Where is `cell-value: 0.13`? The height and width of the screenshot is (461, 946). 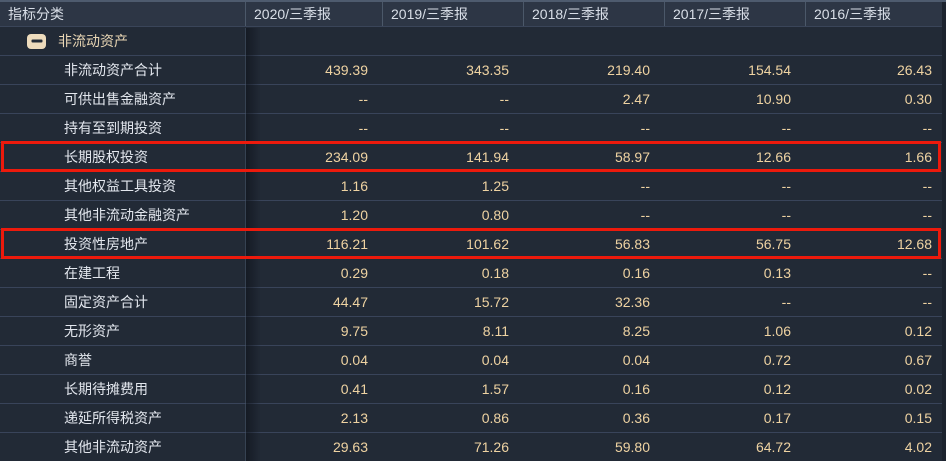 cell-value: 0.13 is located at coordinates (777, 273).